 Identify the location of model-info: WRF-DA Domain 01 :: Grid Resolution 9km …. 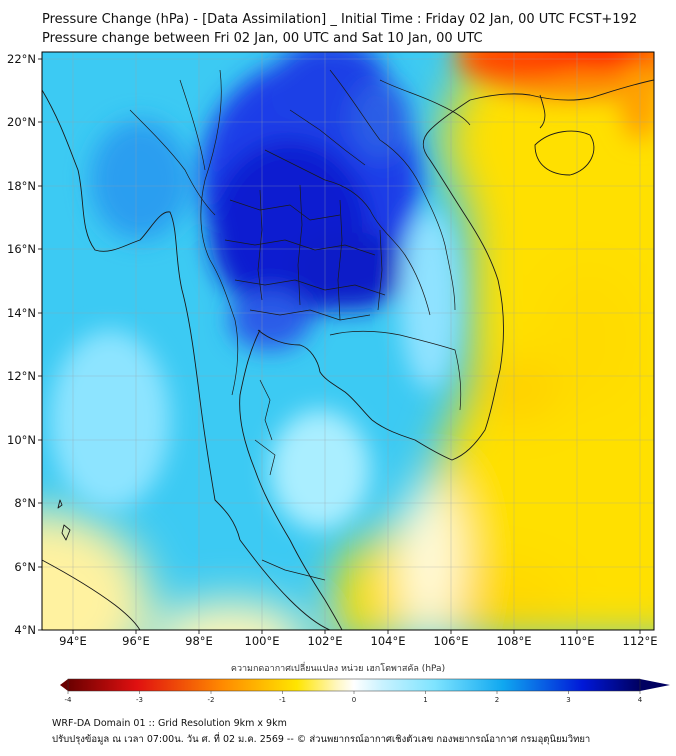
(169, 723).